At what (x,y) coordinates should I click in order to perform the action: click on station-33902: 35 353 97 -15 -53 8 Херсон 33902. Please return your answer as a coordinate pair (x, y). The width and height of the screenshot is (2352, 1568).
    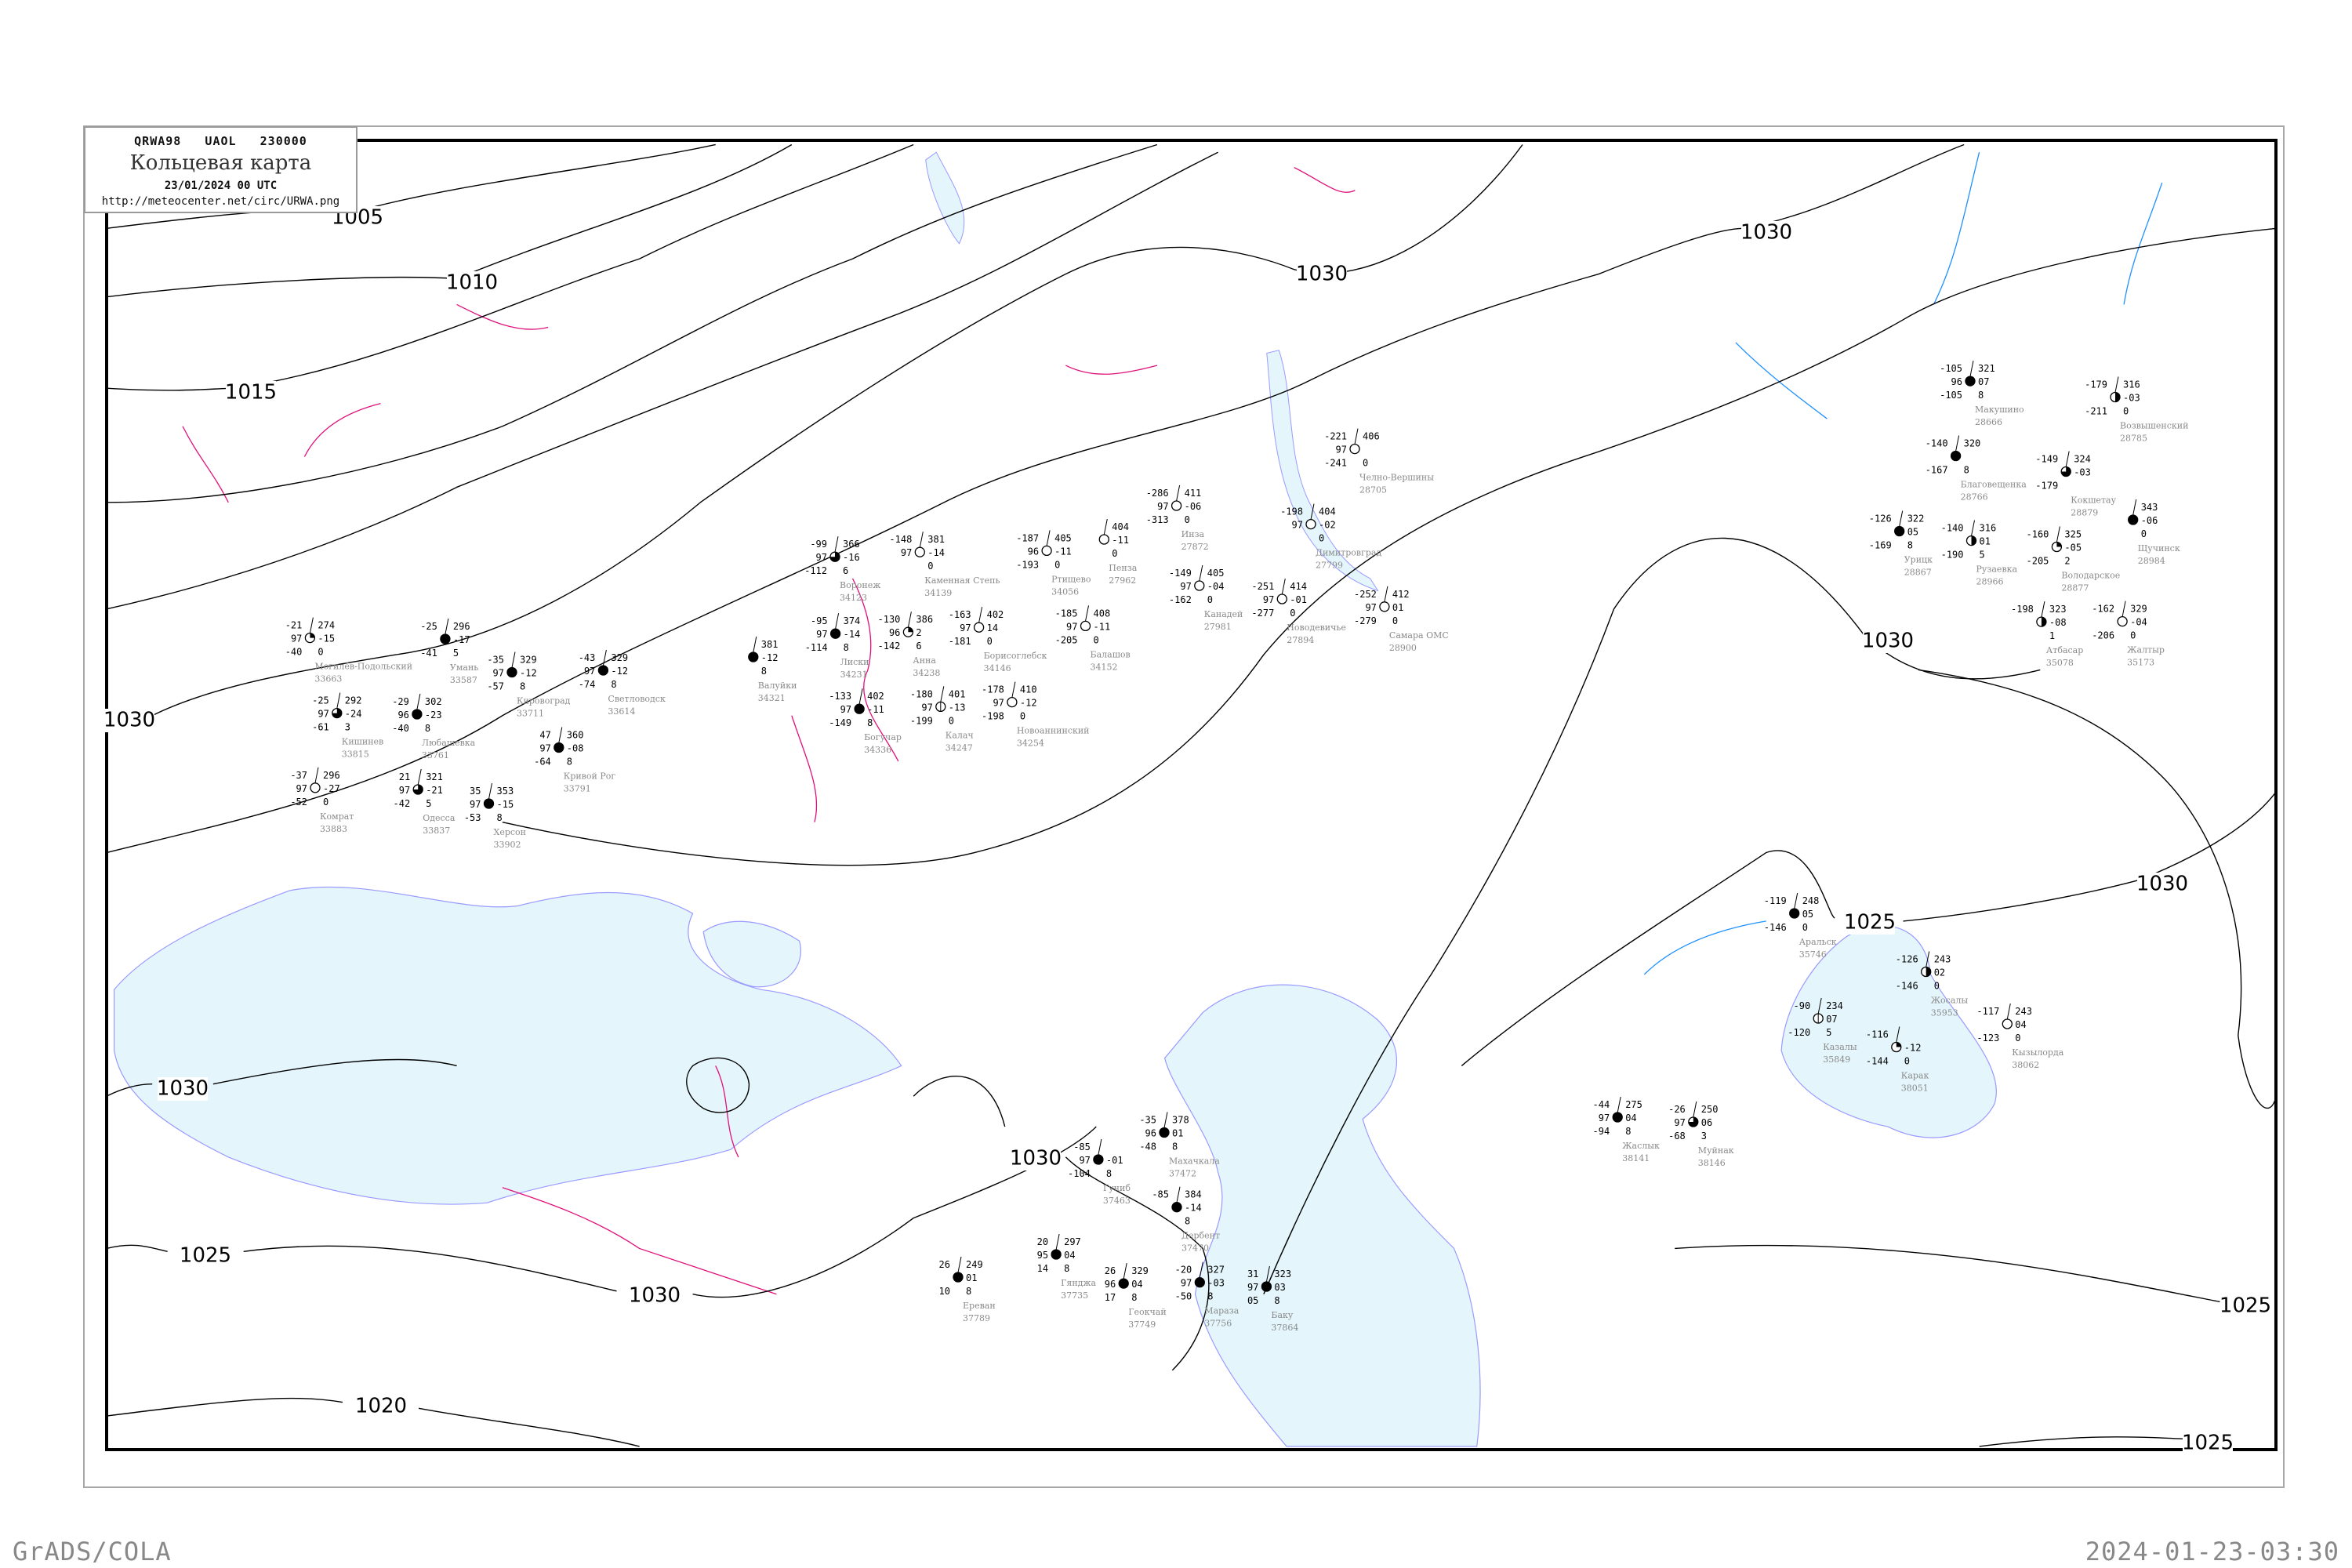
    Looking at the image, I should click on (495, 816).